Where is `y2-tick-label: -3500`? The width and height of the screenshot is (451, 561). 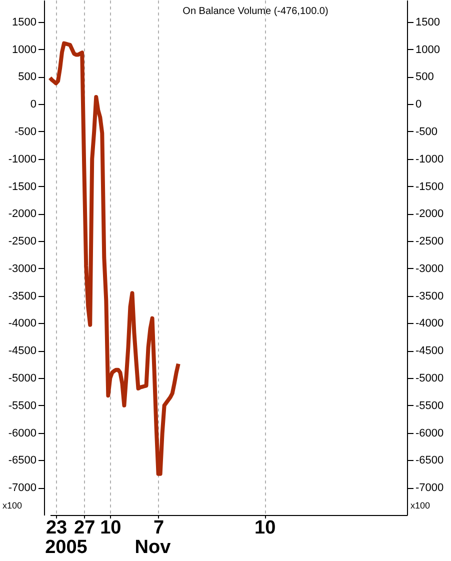
y2-tick-label: -3500 is located at coordinates (430, 296).